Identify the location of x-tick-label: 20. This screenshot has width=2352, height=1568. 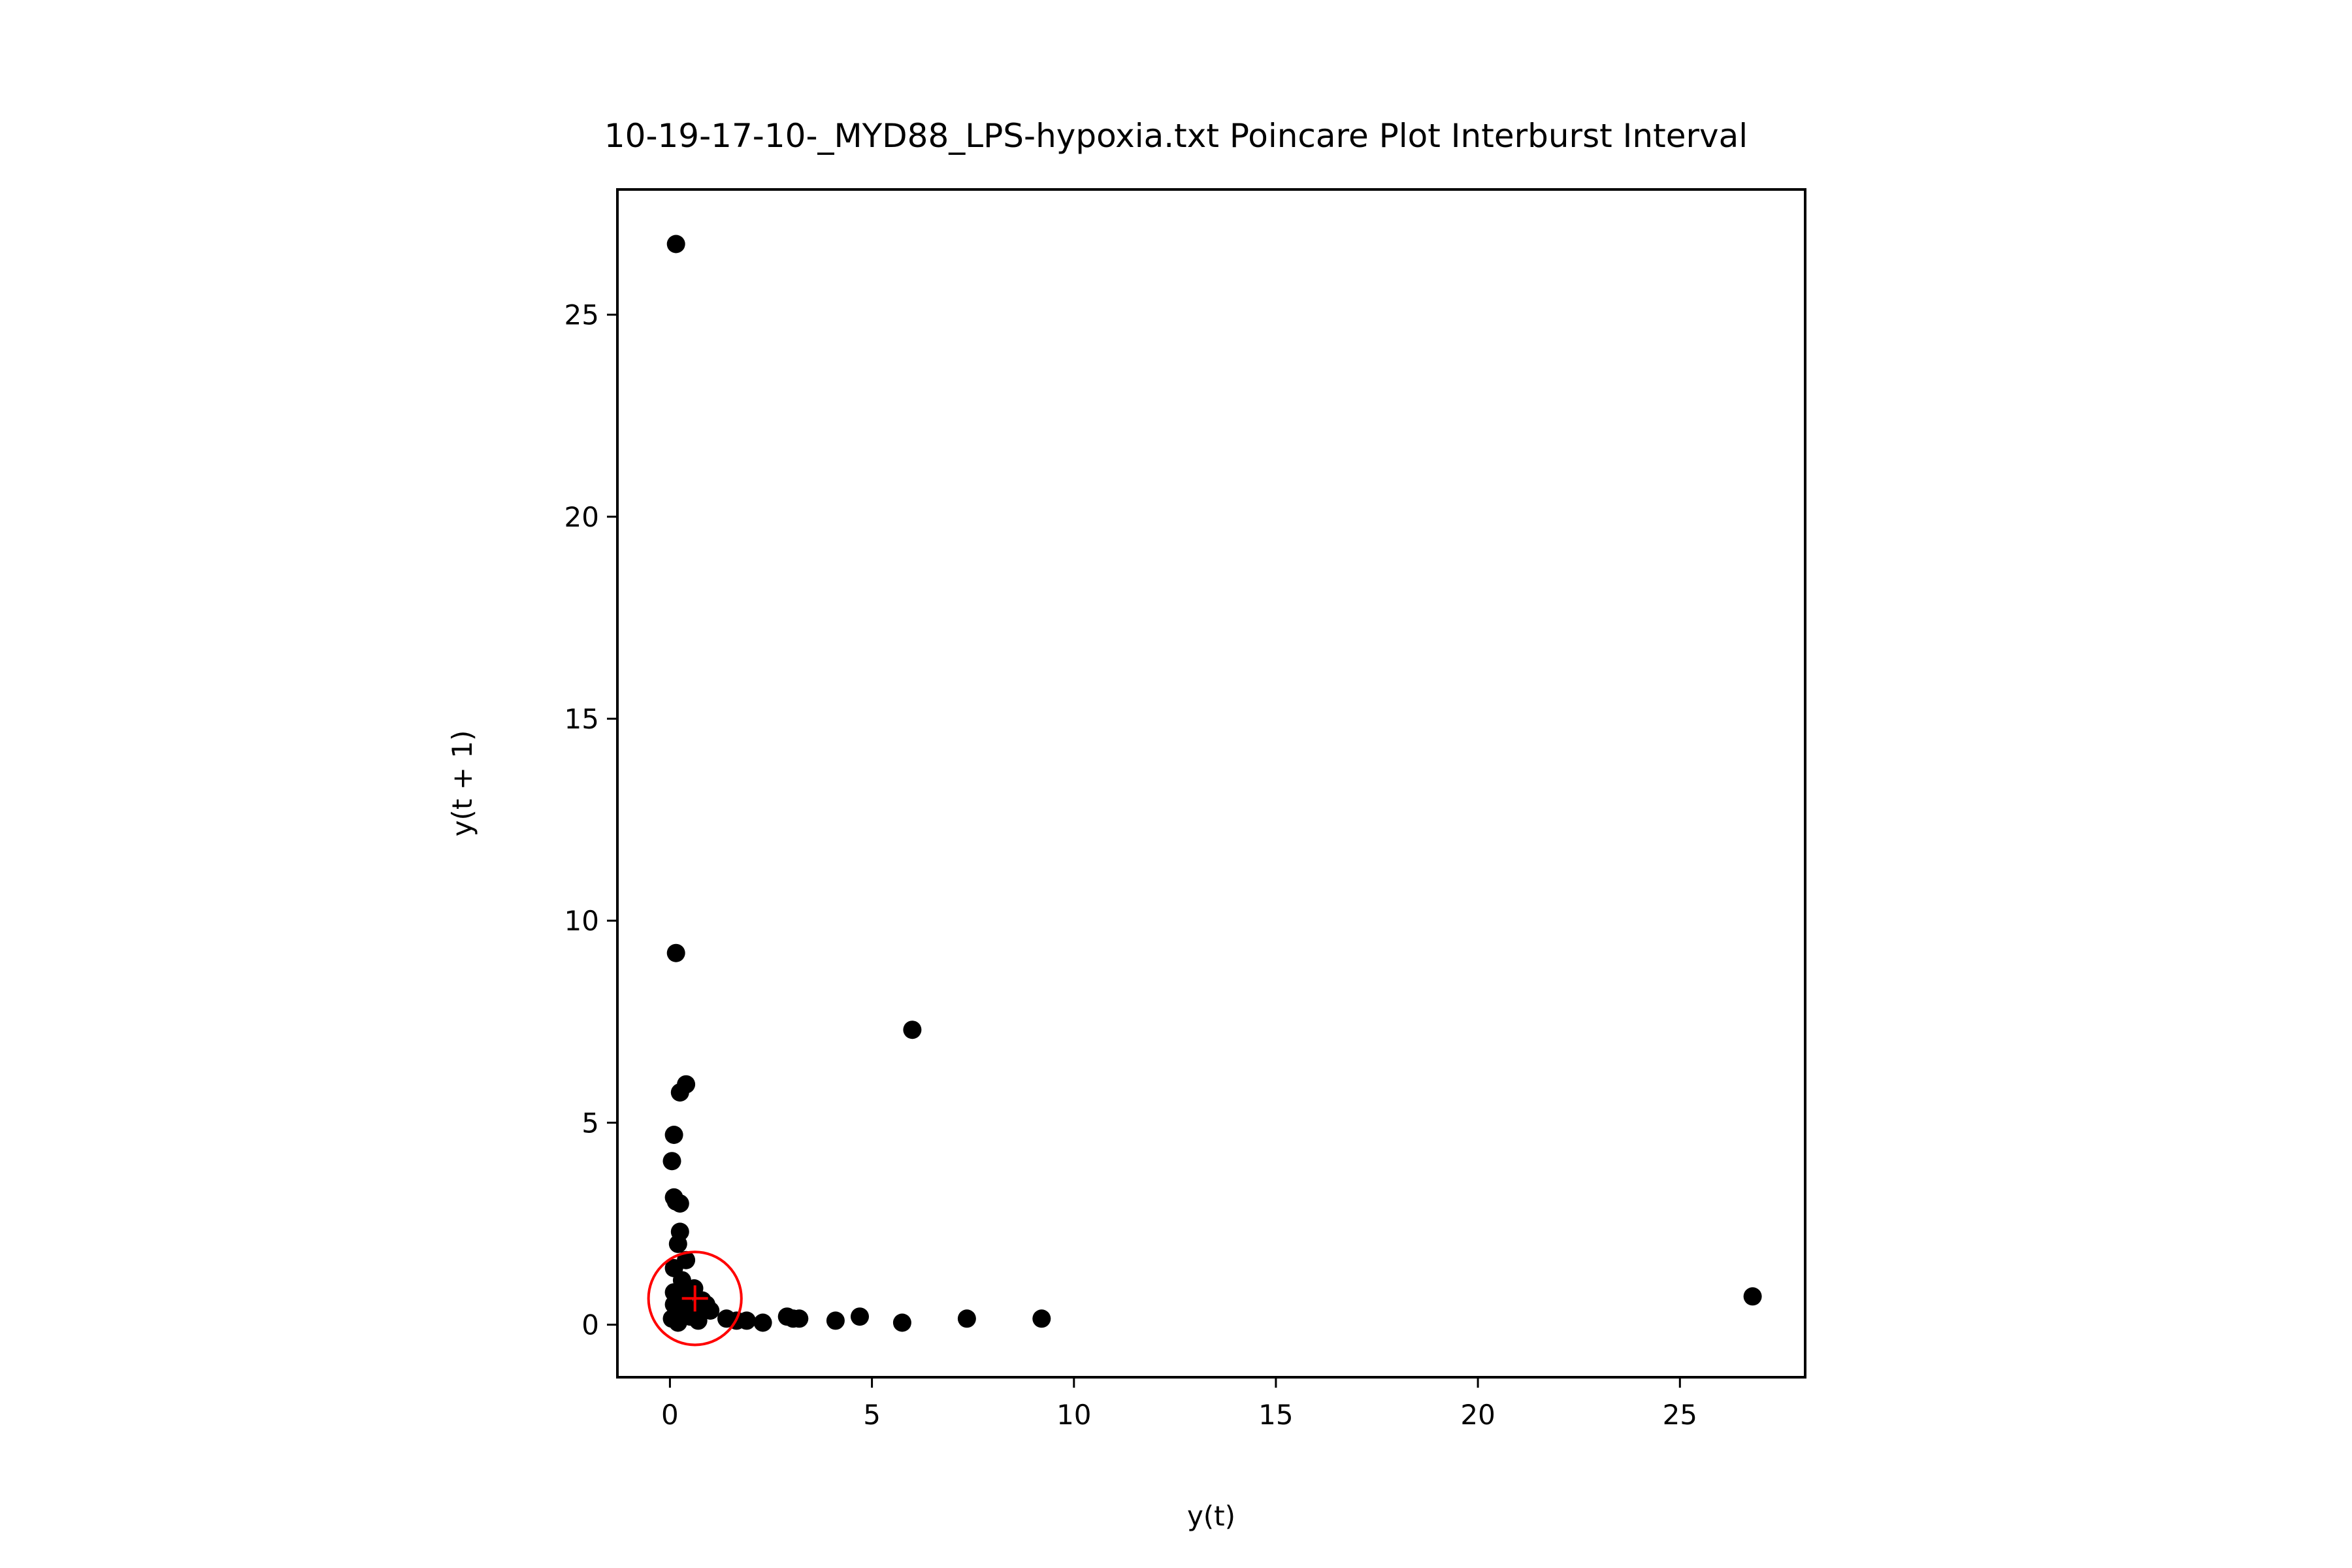
(1477, 1415).